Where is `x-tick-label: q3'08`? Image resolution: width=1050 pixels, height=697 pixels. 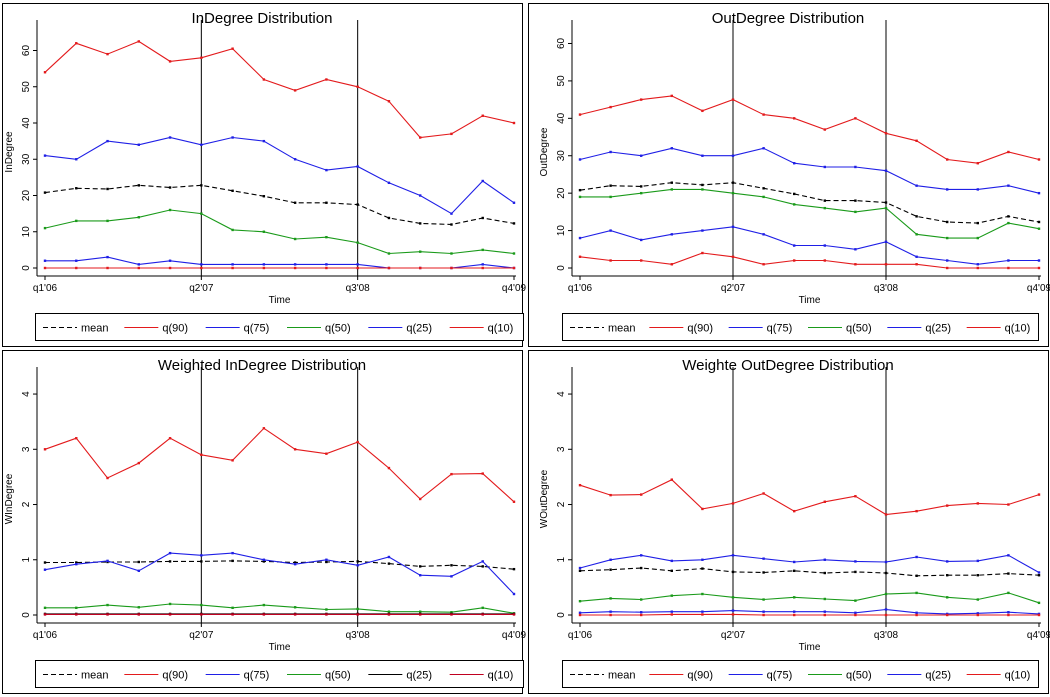 x-tick-label: q3'08 is located at coordinates (886, 288).